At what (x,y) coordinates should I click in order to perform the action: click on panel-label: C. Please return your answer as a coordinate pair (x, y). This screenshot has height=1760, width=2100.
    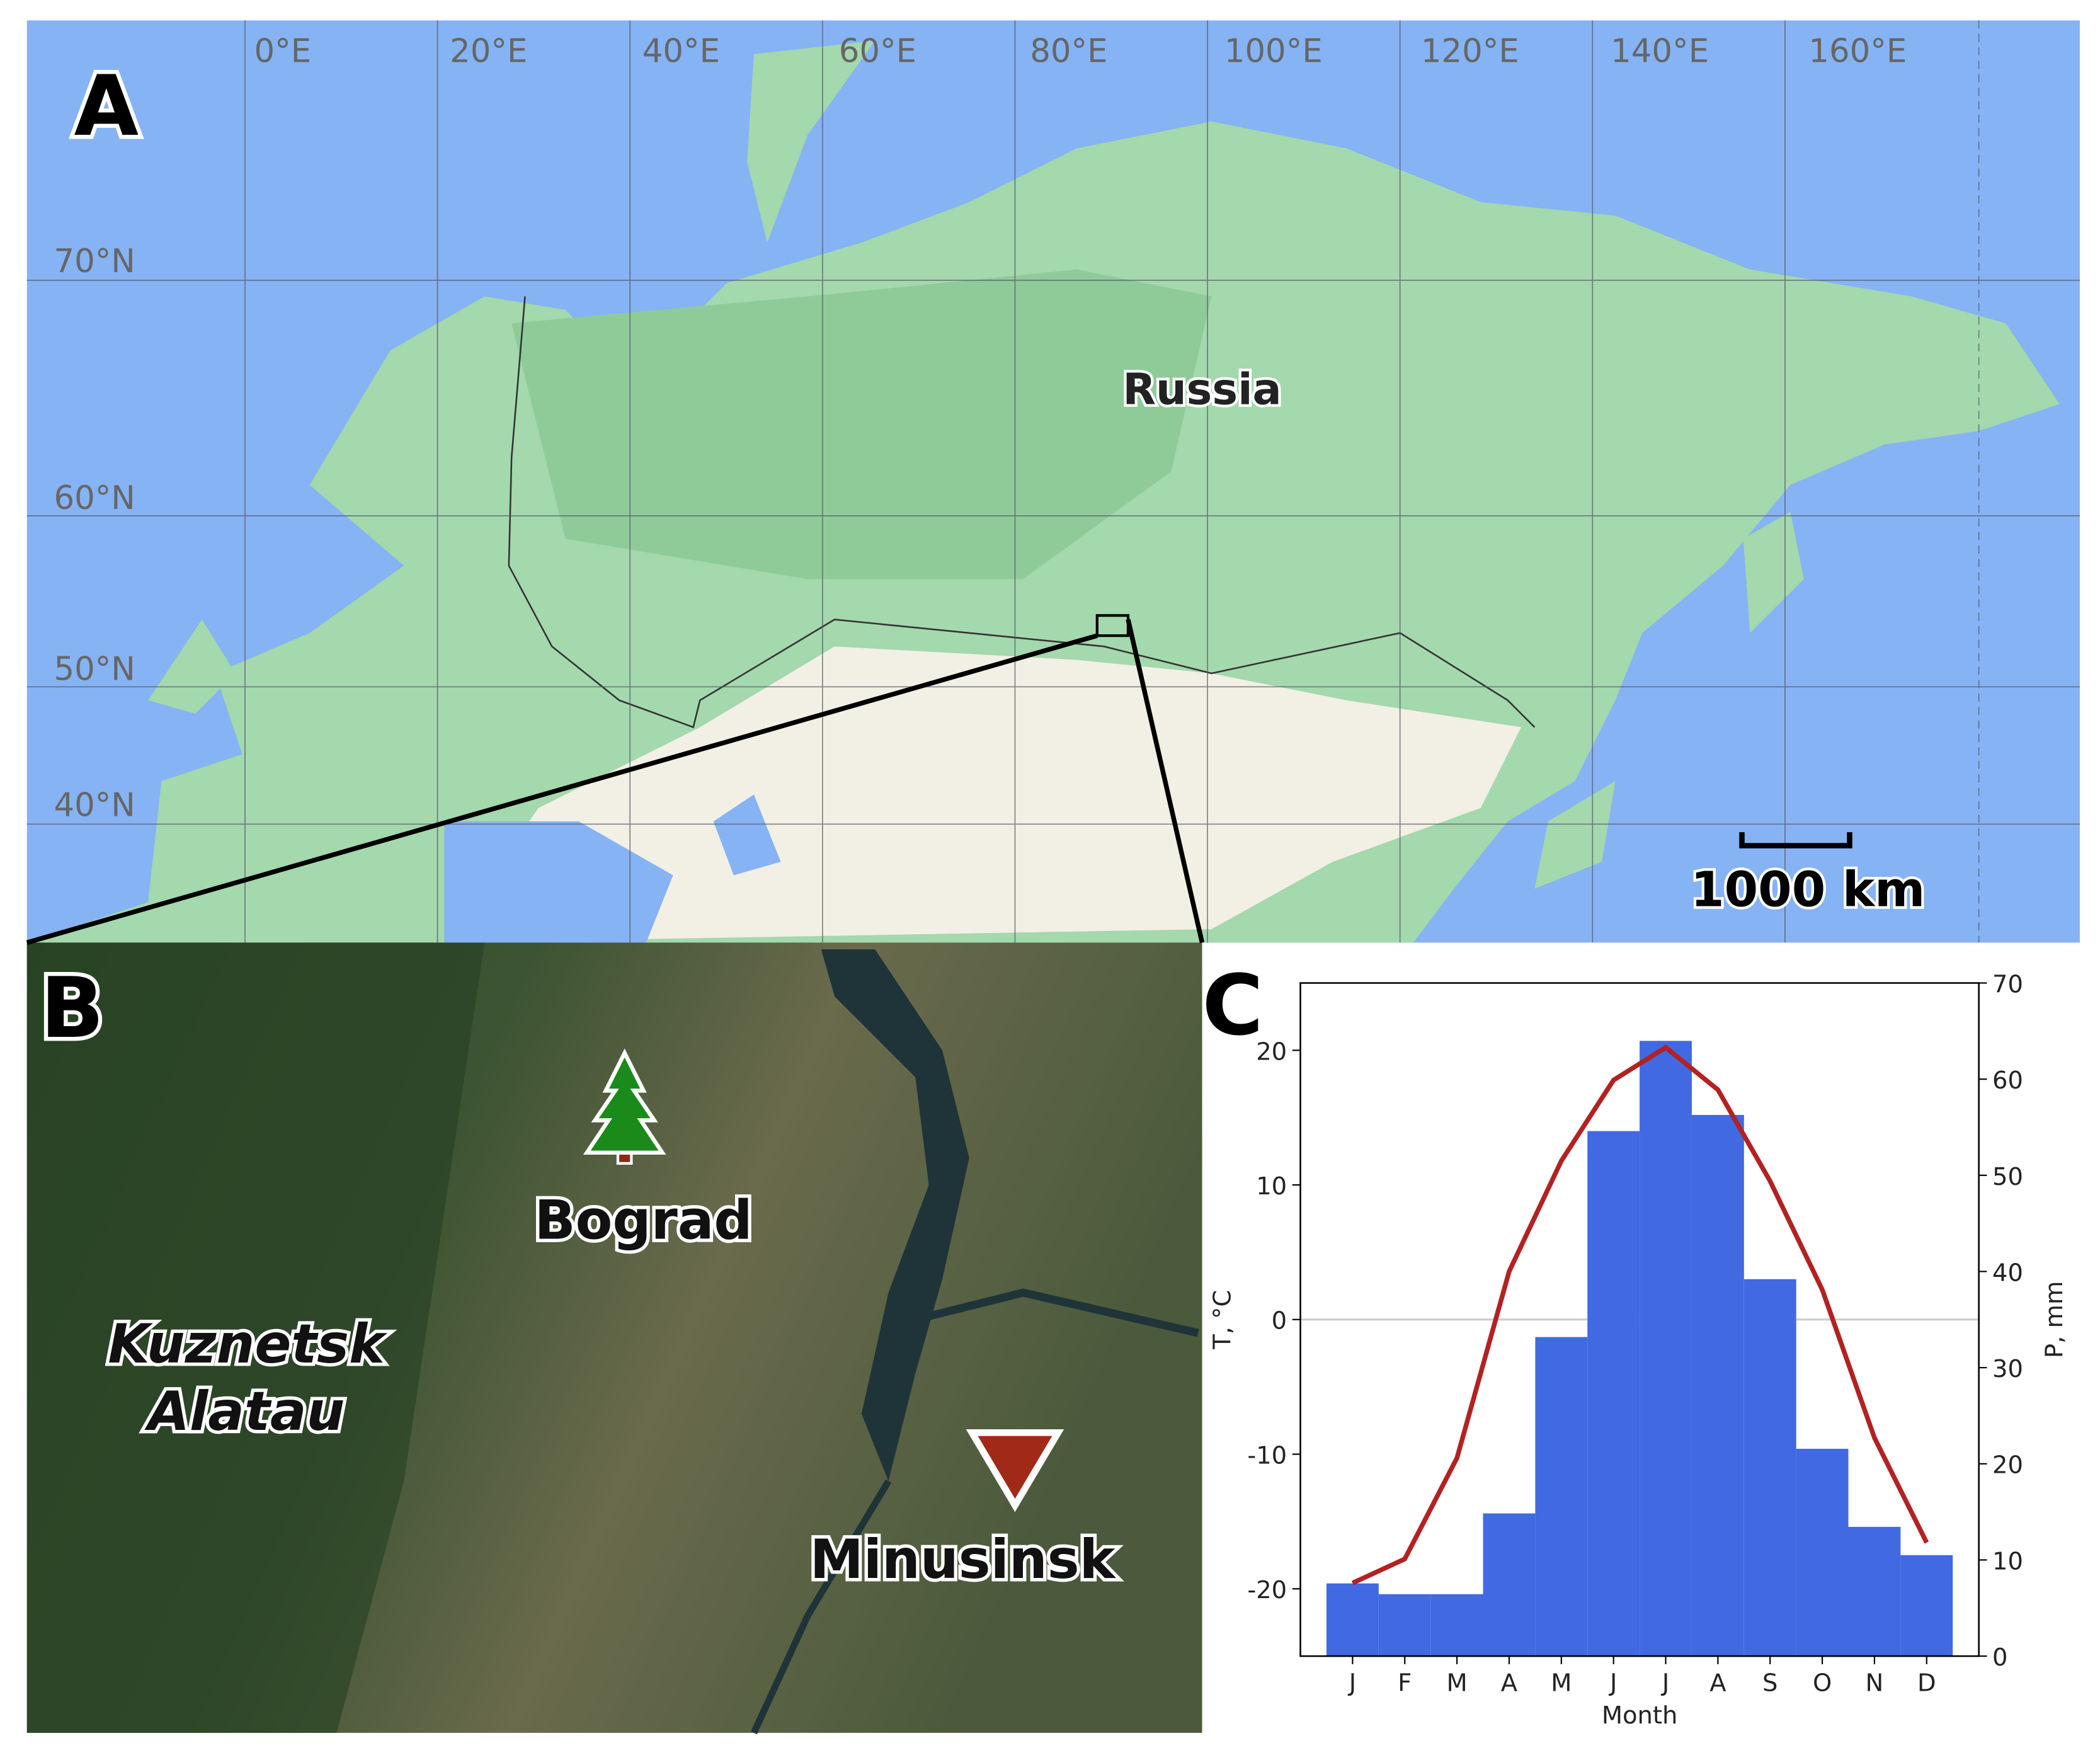
    Looking at the image, I should click on (1233, 1005).